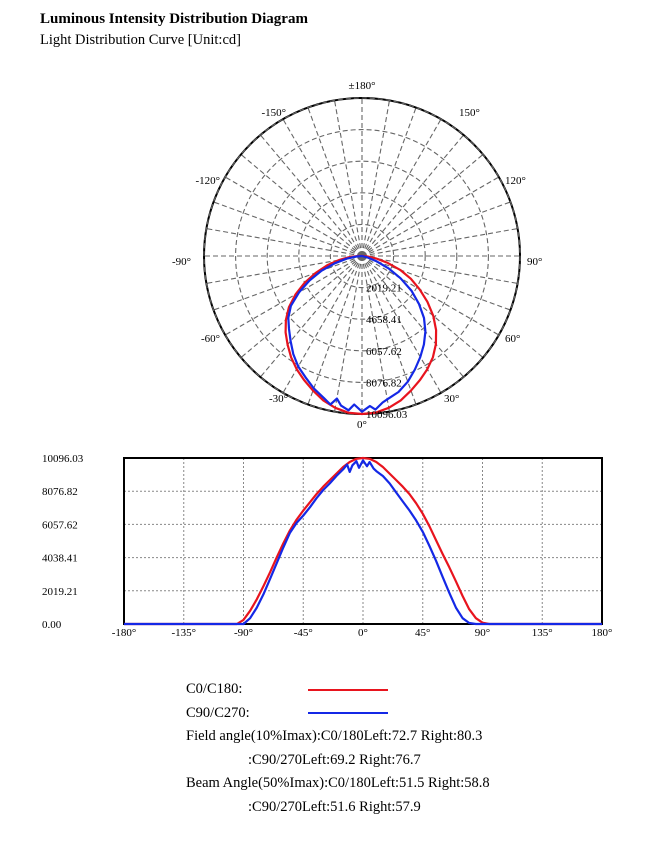  Describe the element at coordinates (334, 759) in the screenshot. I see `field-angle-c90: :C90/270Left:69.2 Right:76.7` at that location.